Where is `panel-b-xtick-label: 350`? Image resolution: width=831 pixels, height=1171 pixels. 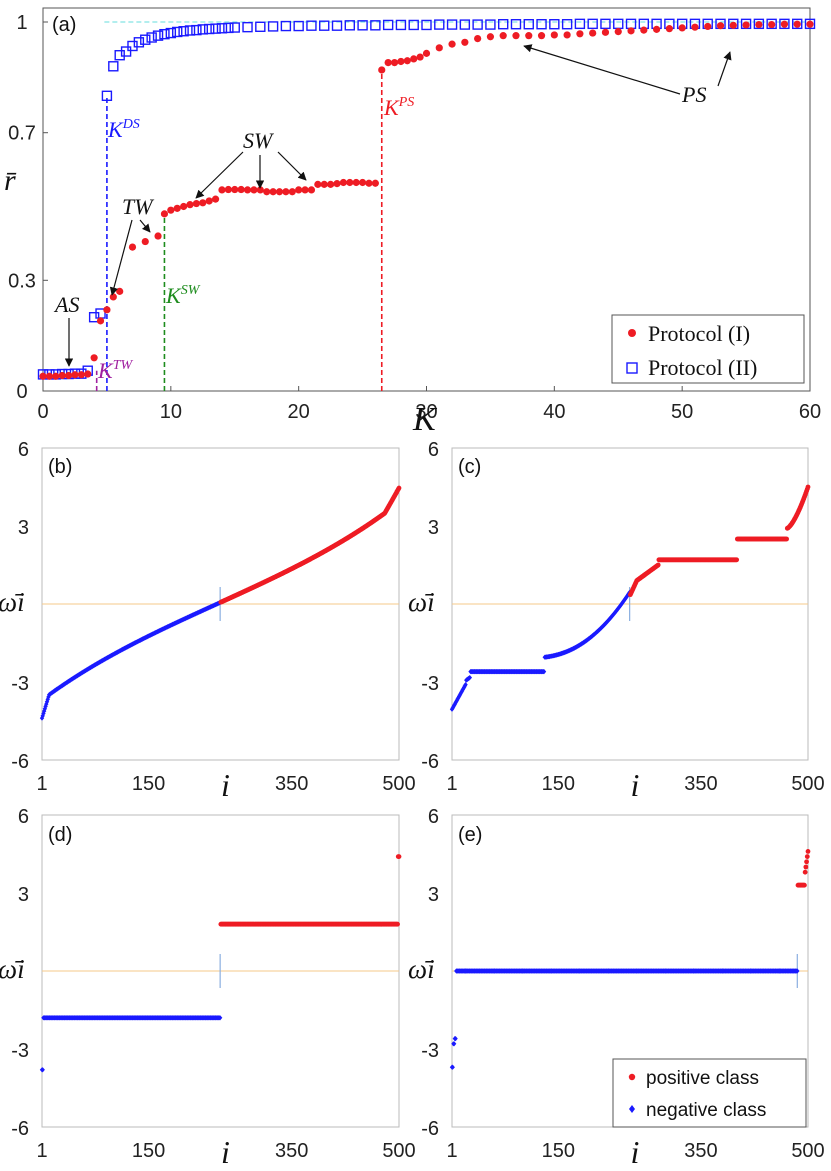 panel-b-xtick-label: 350 is located at coordinates (291, 784).